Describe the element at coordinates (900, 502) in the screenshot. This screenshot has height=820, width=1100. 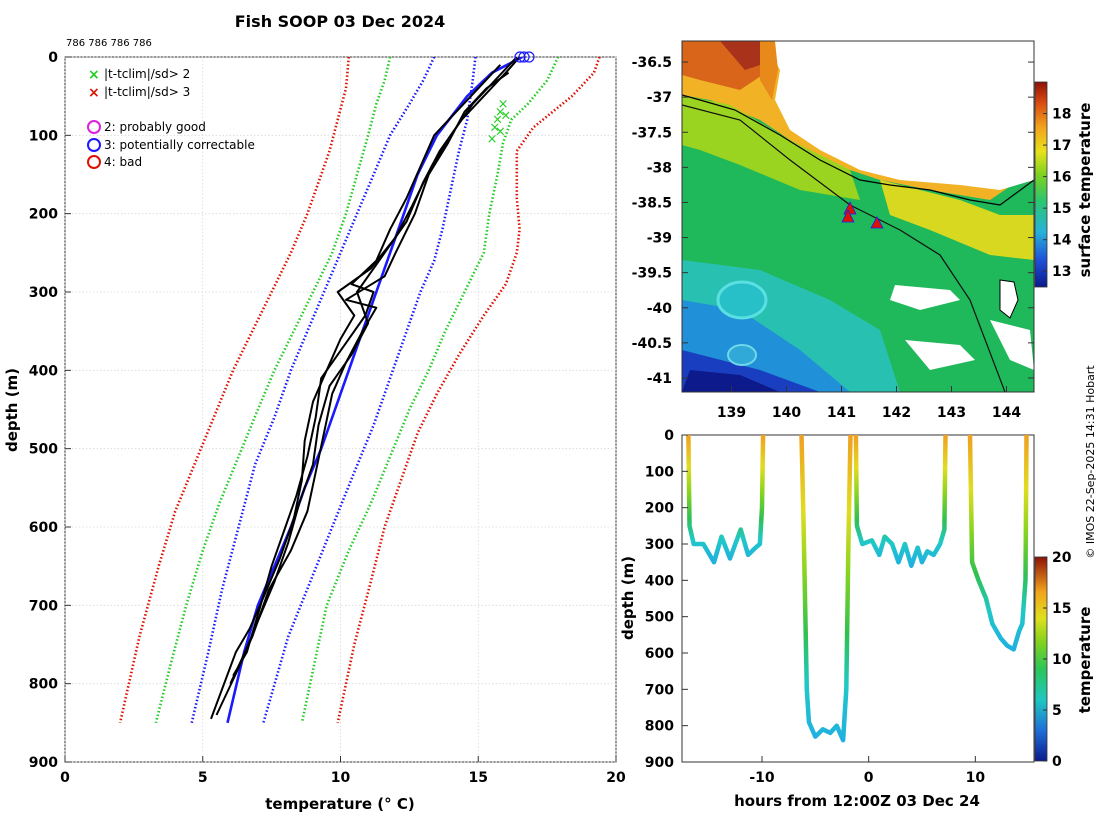
I see `drop-3-trace` at that location.